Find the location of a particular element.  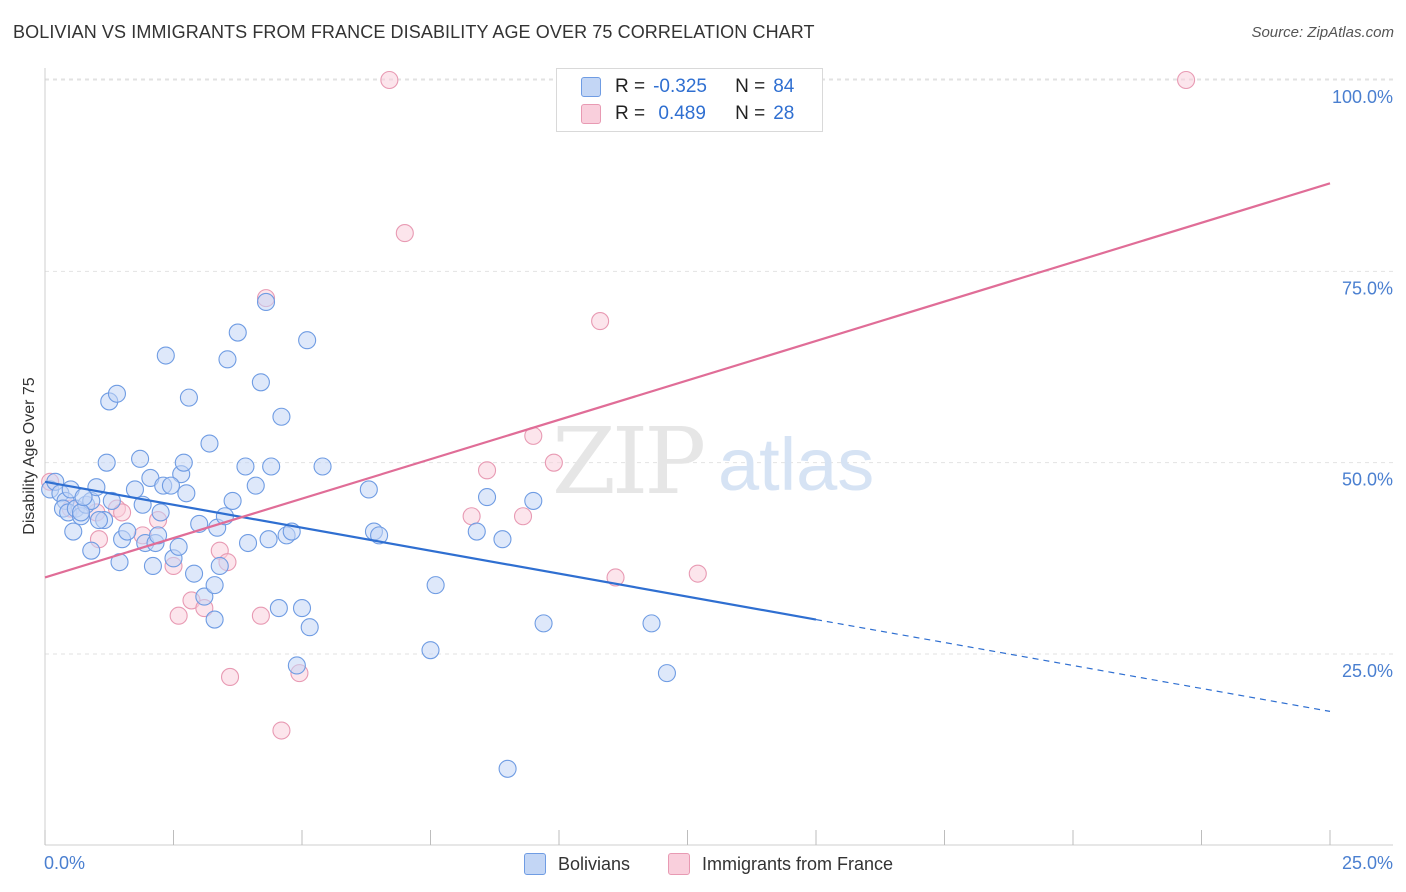

bottom-legend-label: Immigrants from France is located at coordinates (798, 863).